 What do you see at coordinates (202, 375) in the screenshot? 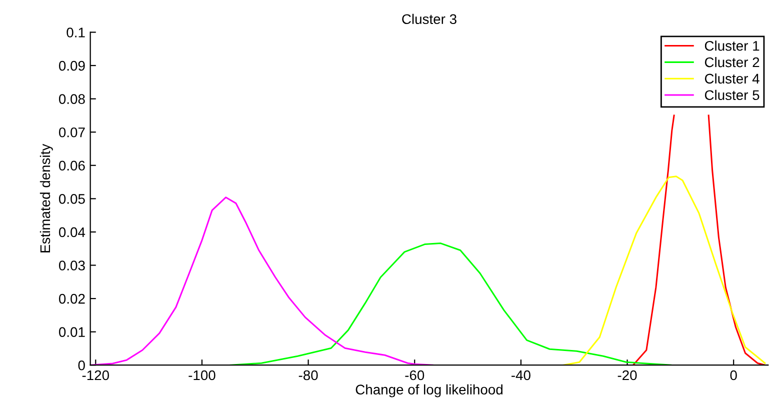
I see `x-tick-label: -100` at bounding box center [202, 375].